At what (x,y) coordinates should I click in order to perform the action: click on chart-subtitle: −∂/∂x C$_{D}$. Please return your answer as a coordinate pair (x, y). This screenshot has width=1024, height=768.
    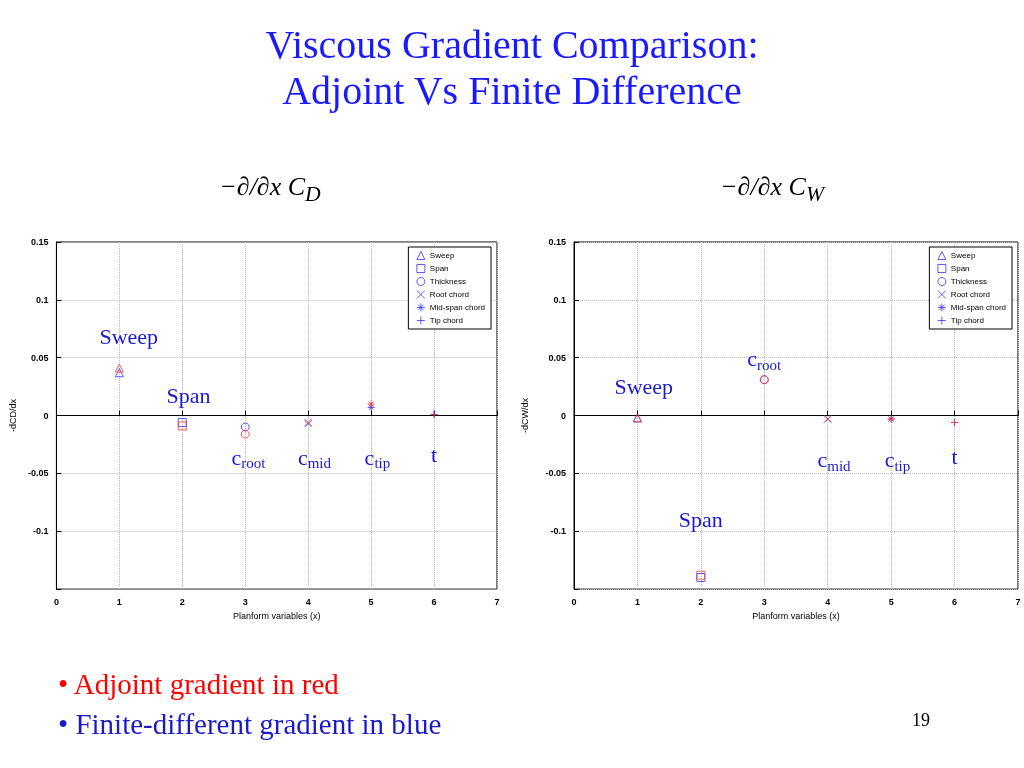
    Looking at the image, I should click on (270, 190).